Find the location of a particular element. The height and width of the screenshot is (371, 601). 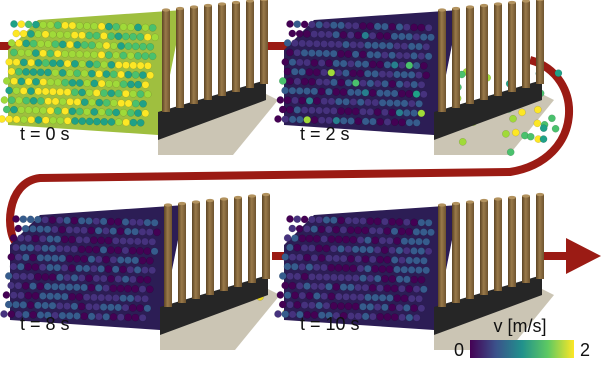

time-label: t = 0 s is located at coordinates (45, 134).